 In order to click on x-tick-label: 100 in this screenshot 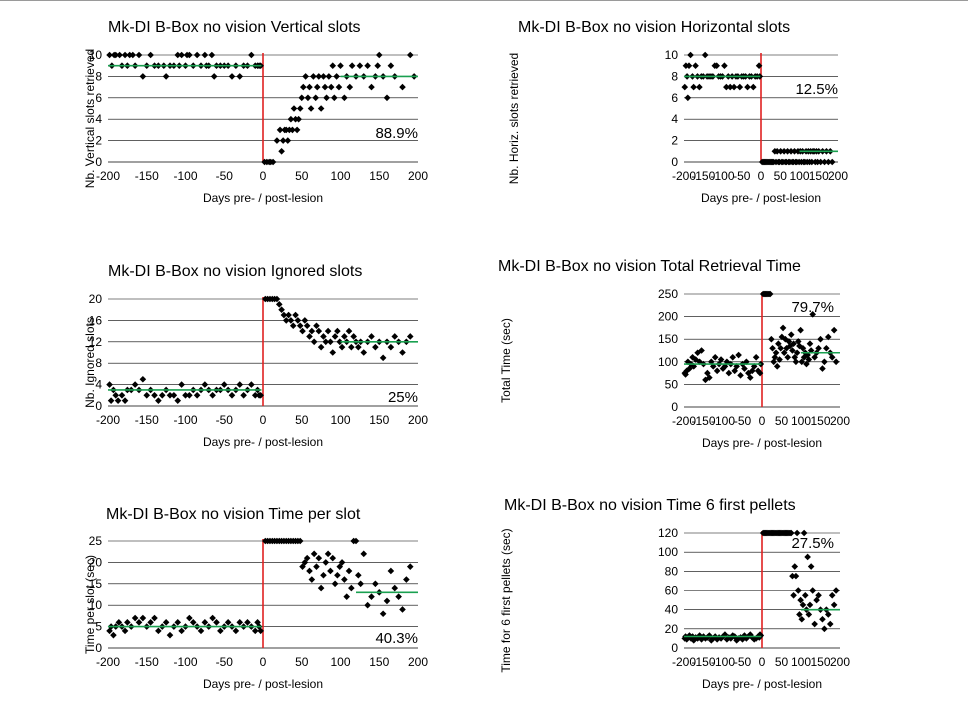, I will do `click(801, 421)`.